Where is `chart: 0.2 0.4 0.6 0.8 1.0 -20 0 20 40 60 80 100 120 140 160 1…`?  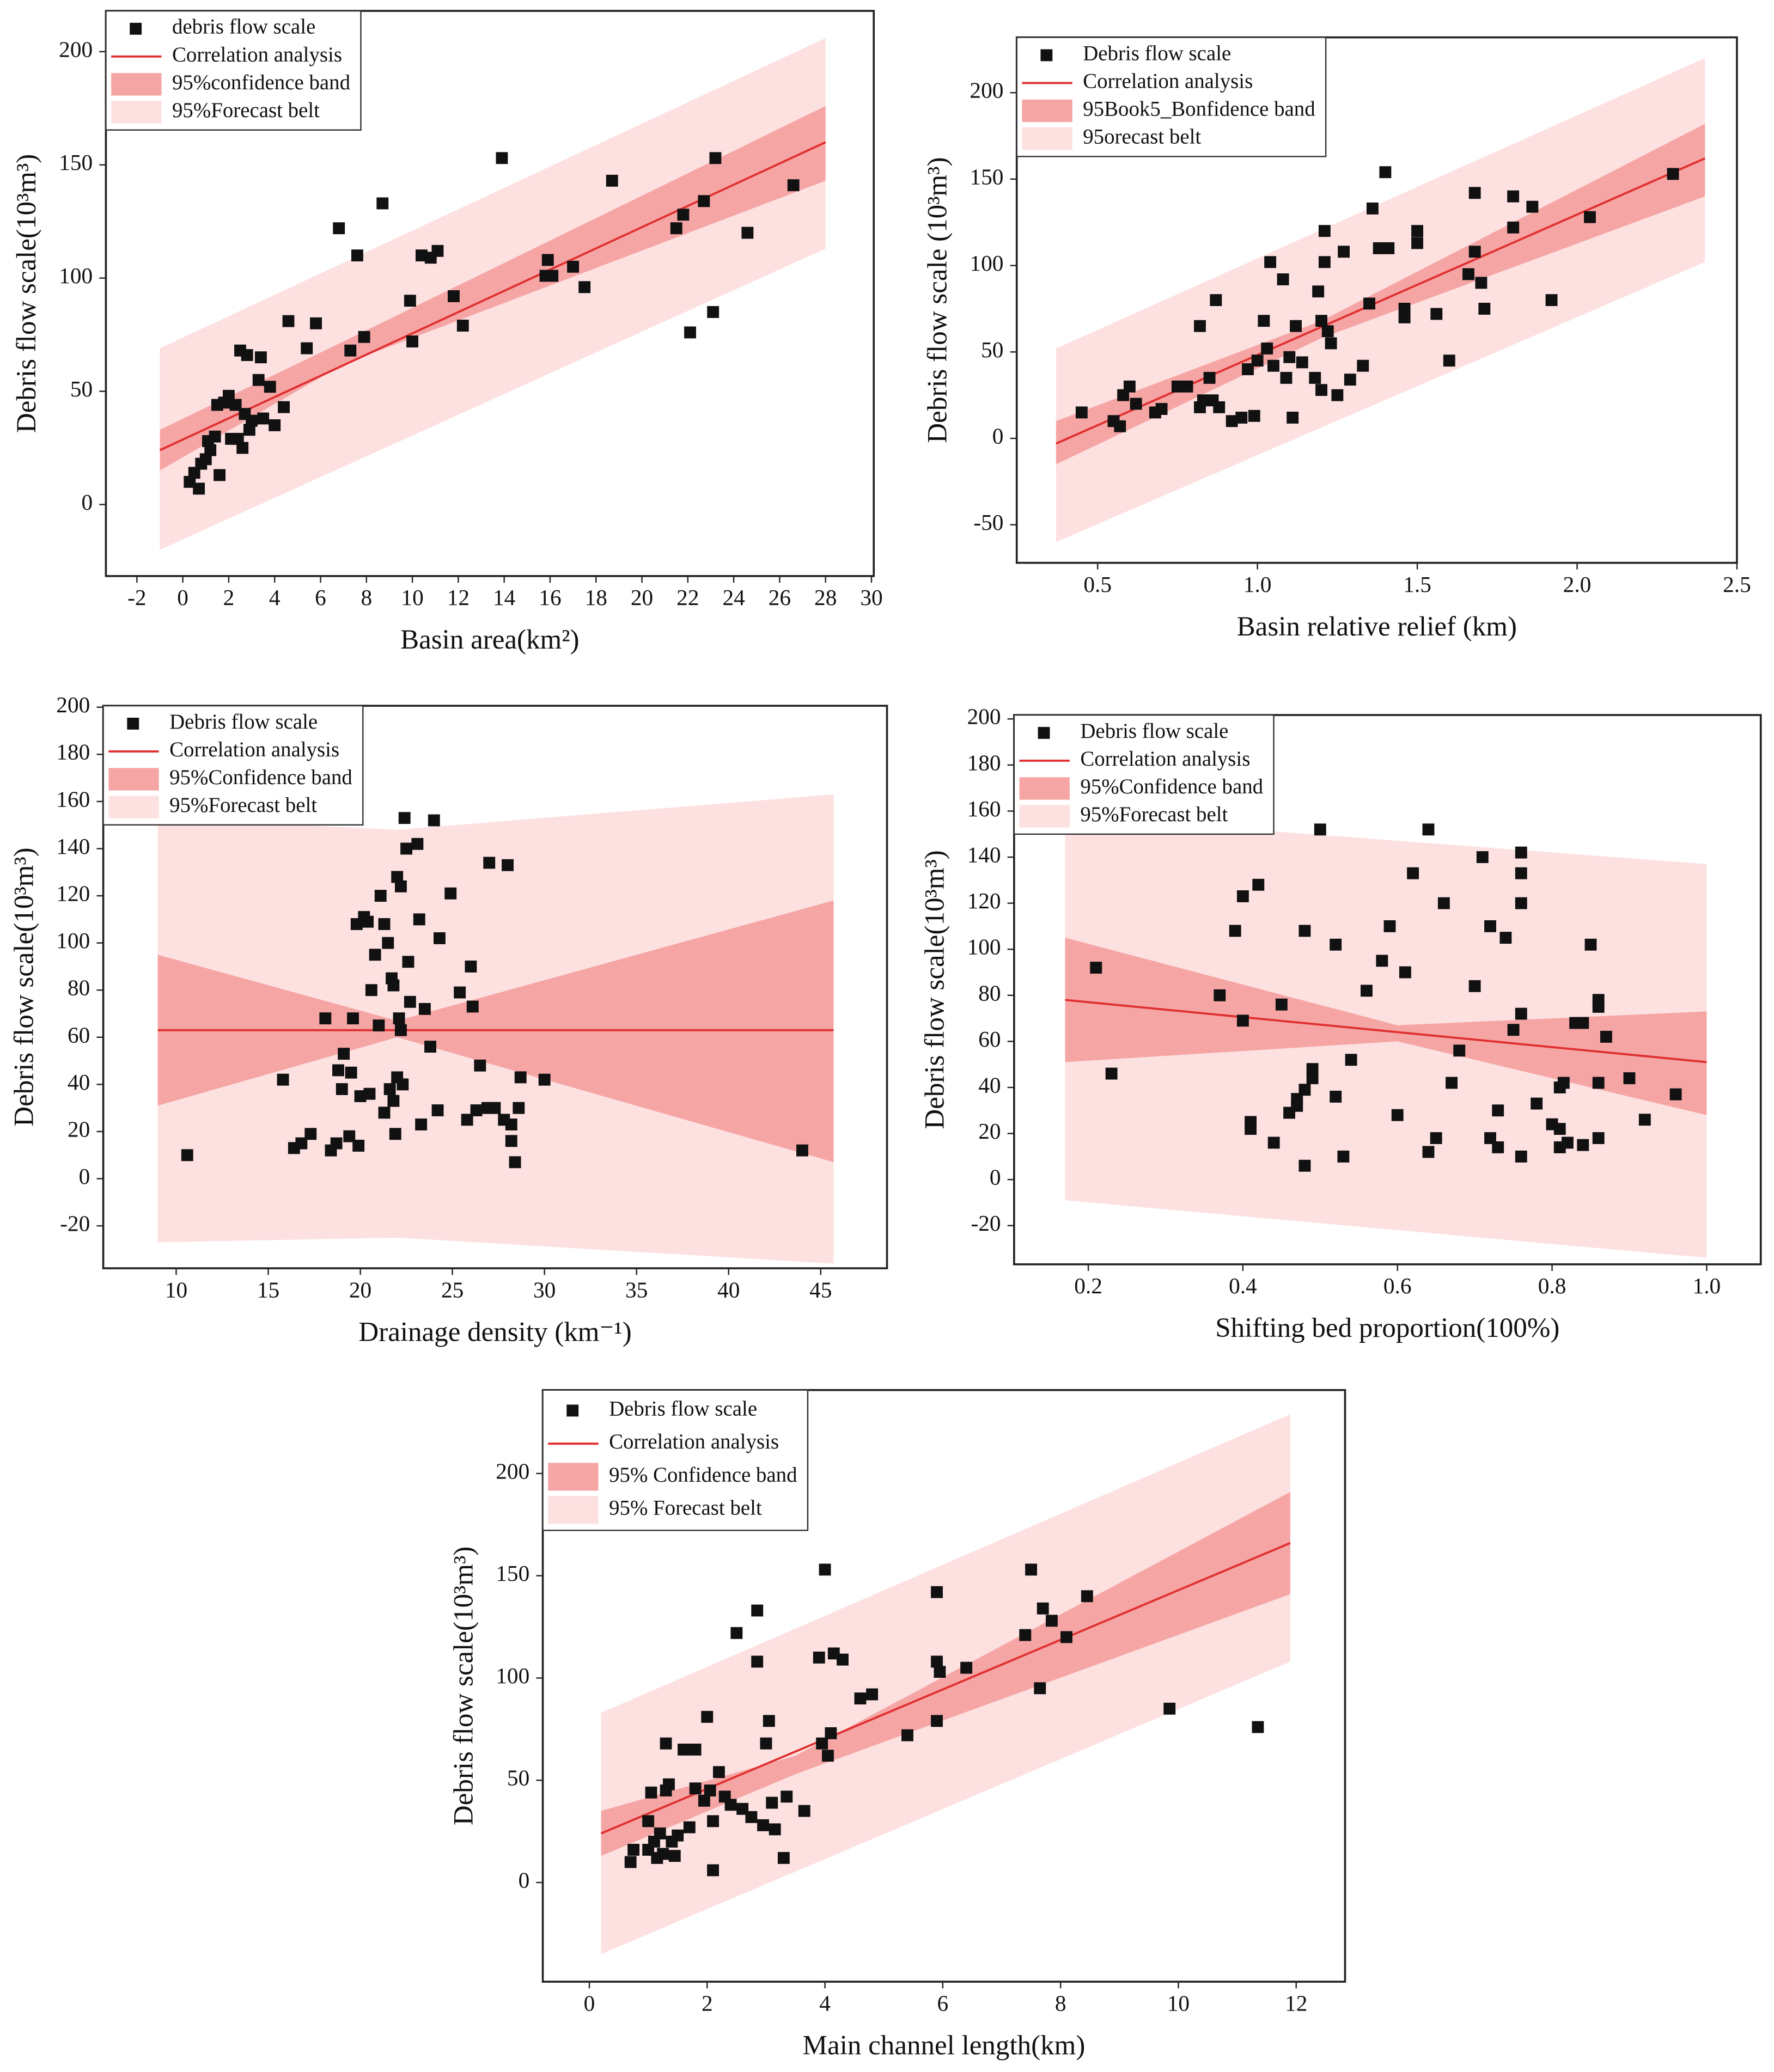
chart: 0.2 0.4 0.6 0.8 1.0 -20 0 20 40 60 80 100 120 140 160 1… is located at coordinates (1341, 1023).